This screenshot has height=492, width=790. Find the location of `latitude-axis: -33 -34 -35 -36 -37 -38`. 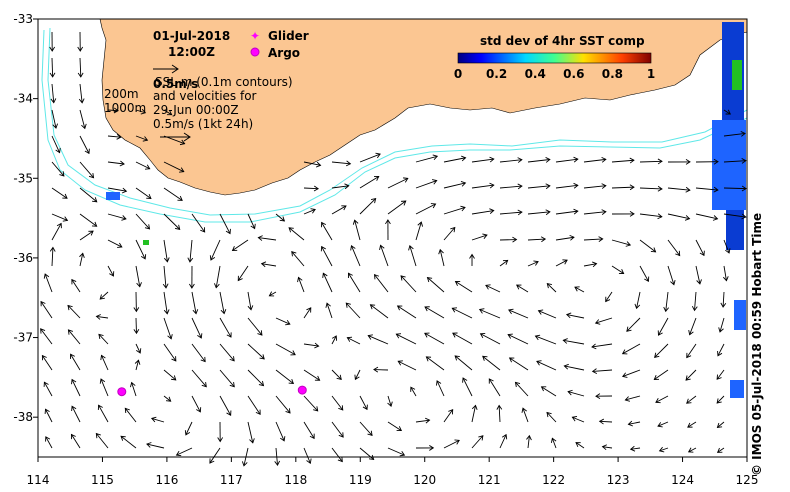

latitude-axis: -33 -34 -35 -36 -37 -38 is located at coordinates (25, 218).